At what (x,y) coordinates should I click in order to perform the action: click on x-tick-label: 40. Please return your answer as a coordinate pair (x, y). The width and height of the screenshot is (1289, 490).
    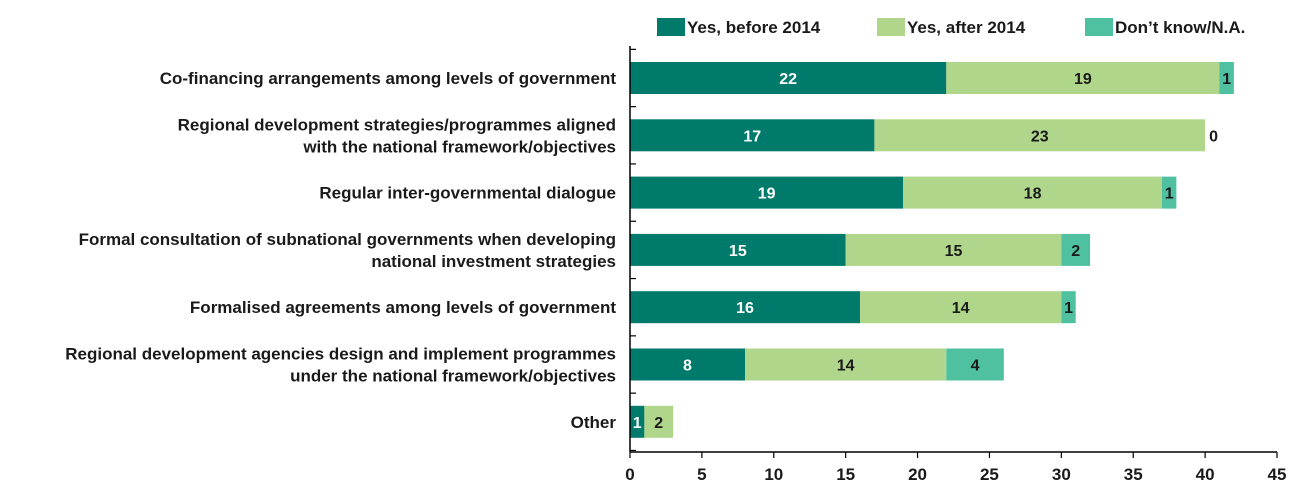
    Looking at the image, I should click on (1205, 474).